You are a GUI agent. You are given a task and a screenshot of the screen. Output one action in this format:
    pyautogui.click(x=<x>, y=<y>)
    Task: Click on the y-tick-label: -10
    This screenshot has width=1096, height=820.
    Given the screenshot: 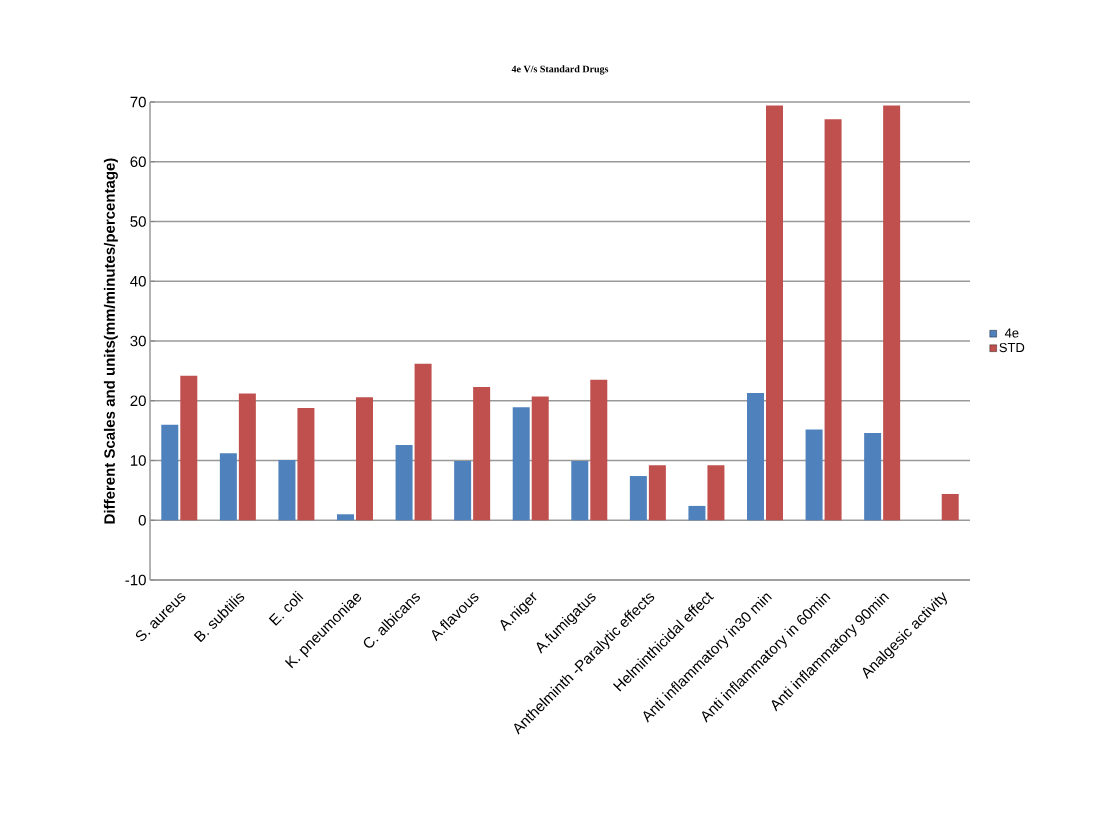 What is the action you would take?
    pyautogui.click(x=135, y=580)
    